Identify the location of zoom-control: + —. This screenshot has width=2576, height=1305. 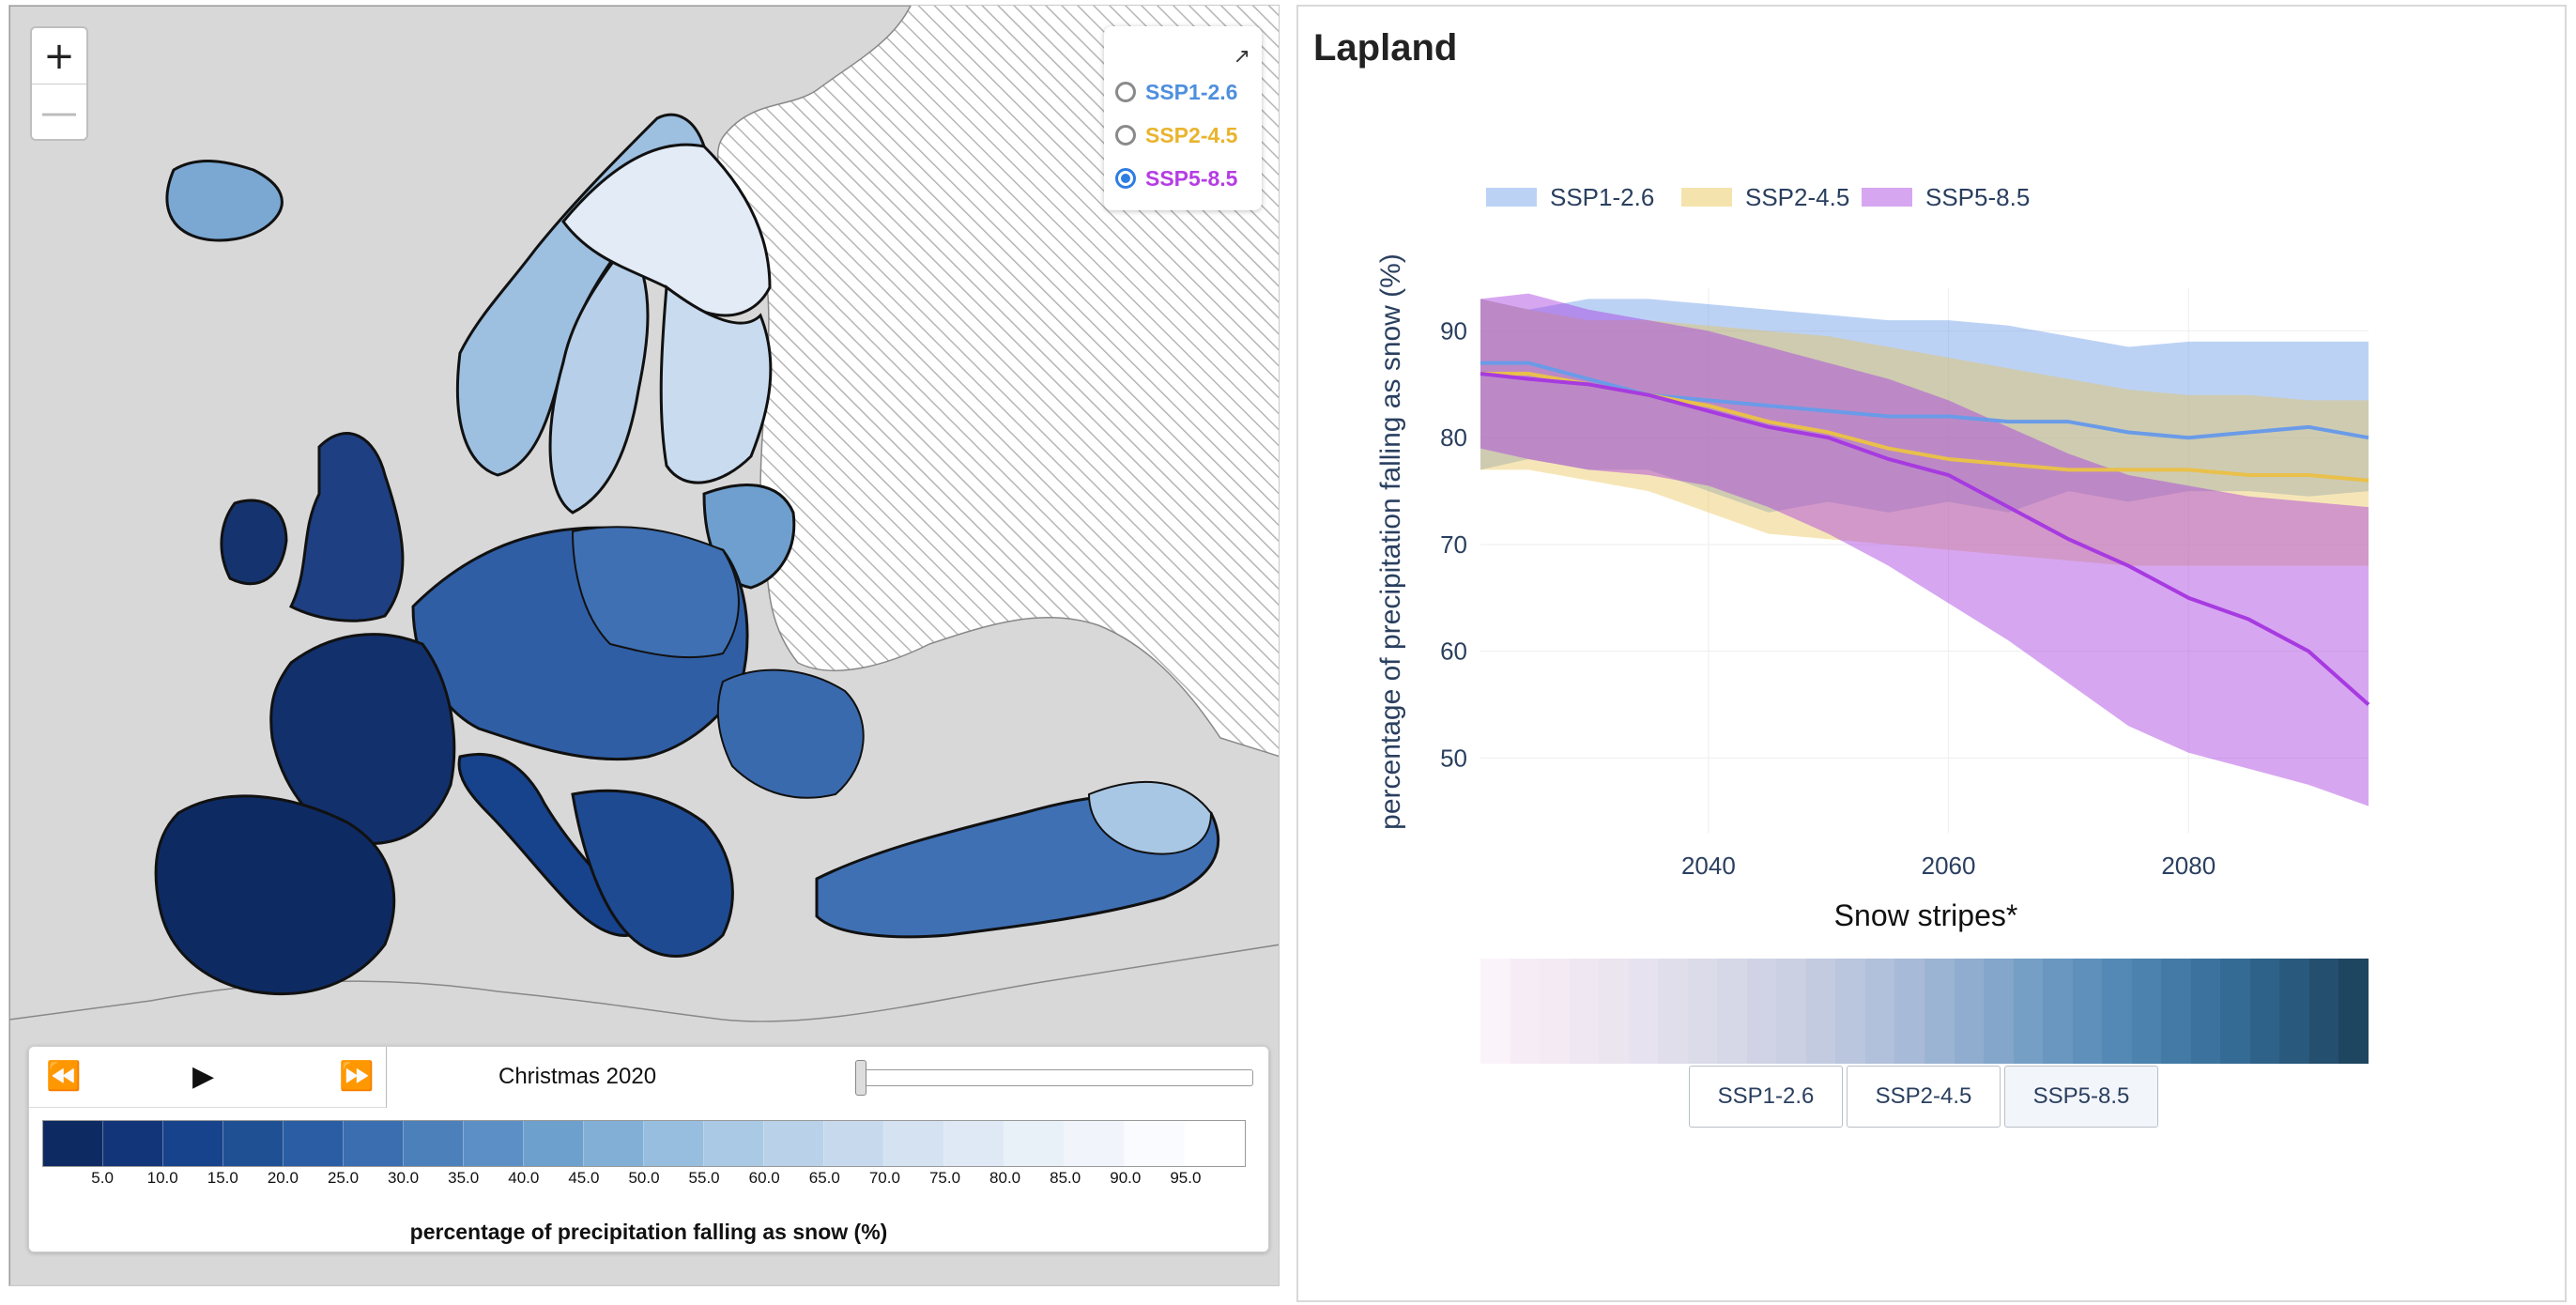
(59, 84).